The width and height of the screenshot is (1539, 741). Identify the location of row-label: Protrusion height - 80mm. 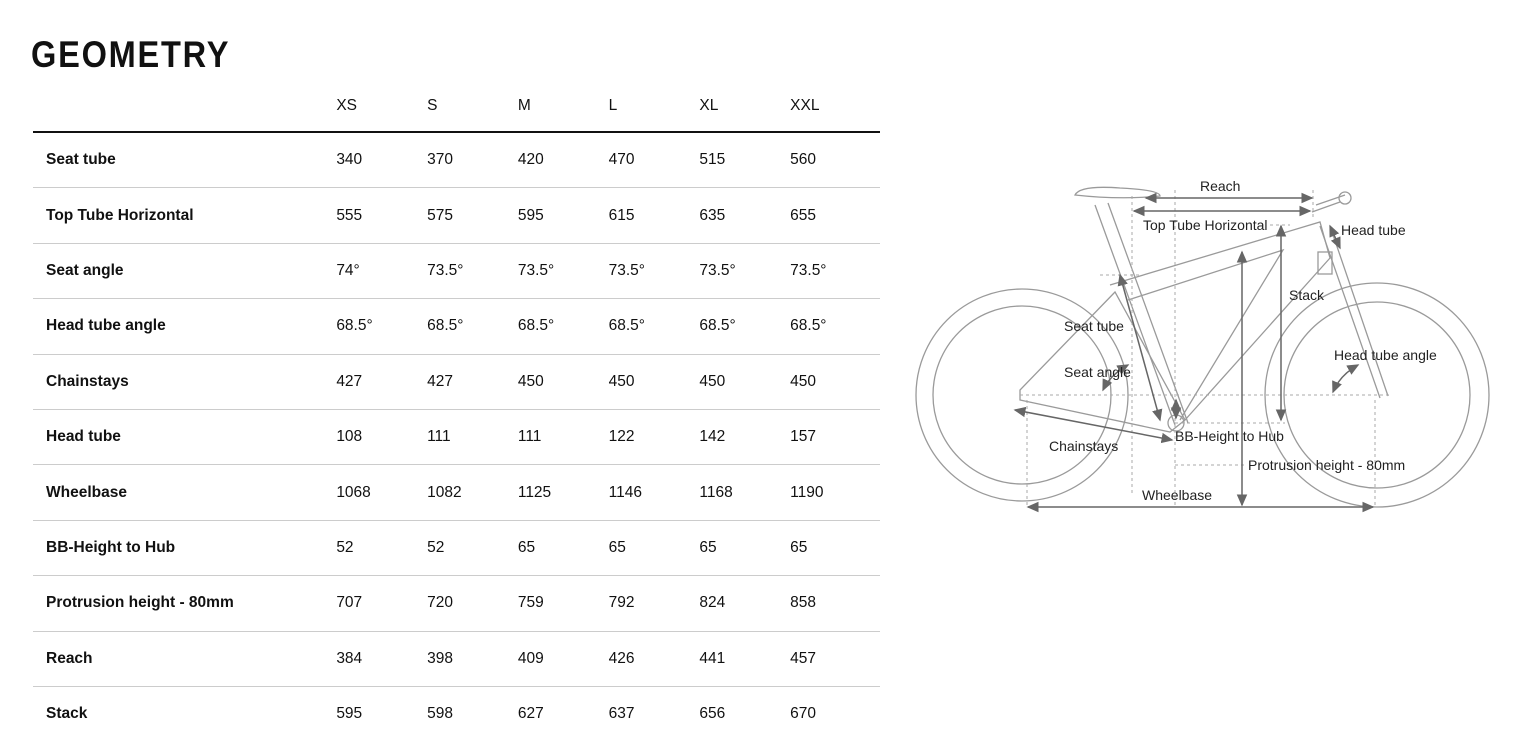
(184, 603).